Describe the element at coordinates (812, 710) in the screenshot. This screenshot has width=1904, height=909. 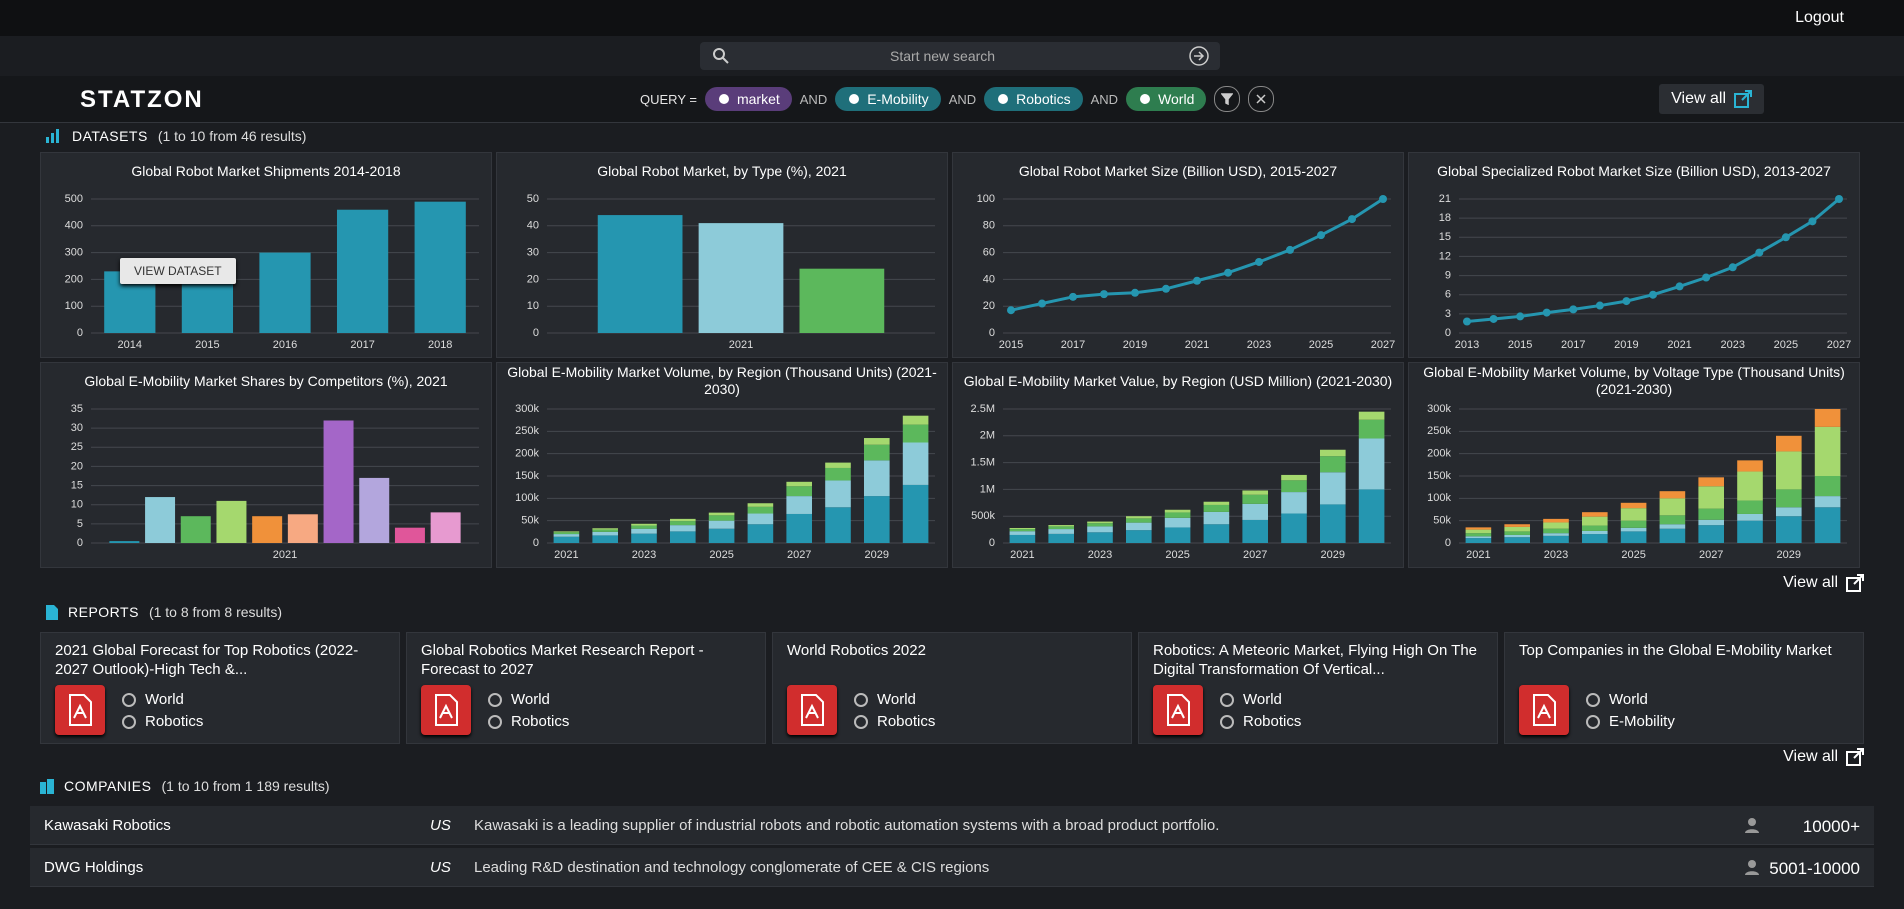
I see `pdf-glyph` at that location.